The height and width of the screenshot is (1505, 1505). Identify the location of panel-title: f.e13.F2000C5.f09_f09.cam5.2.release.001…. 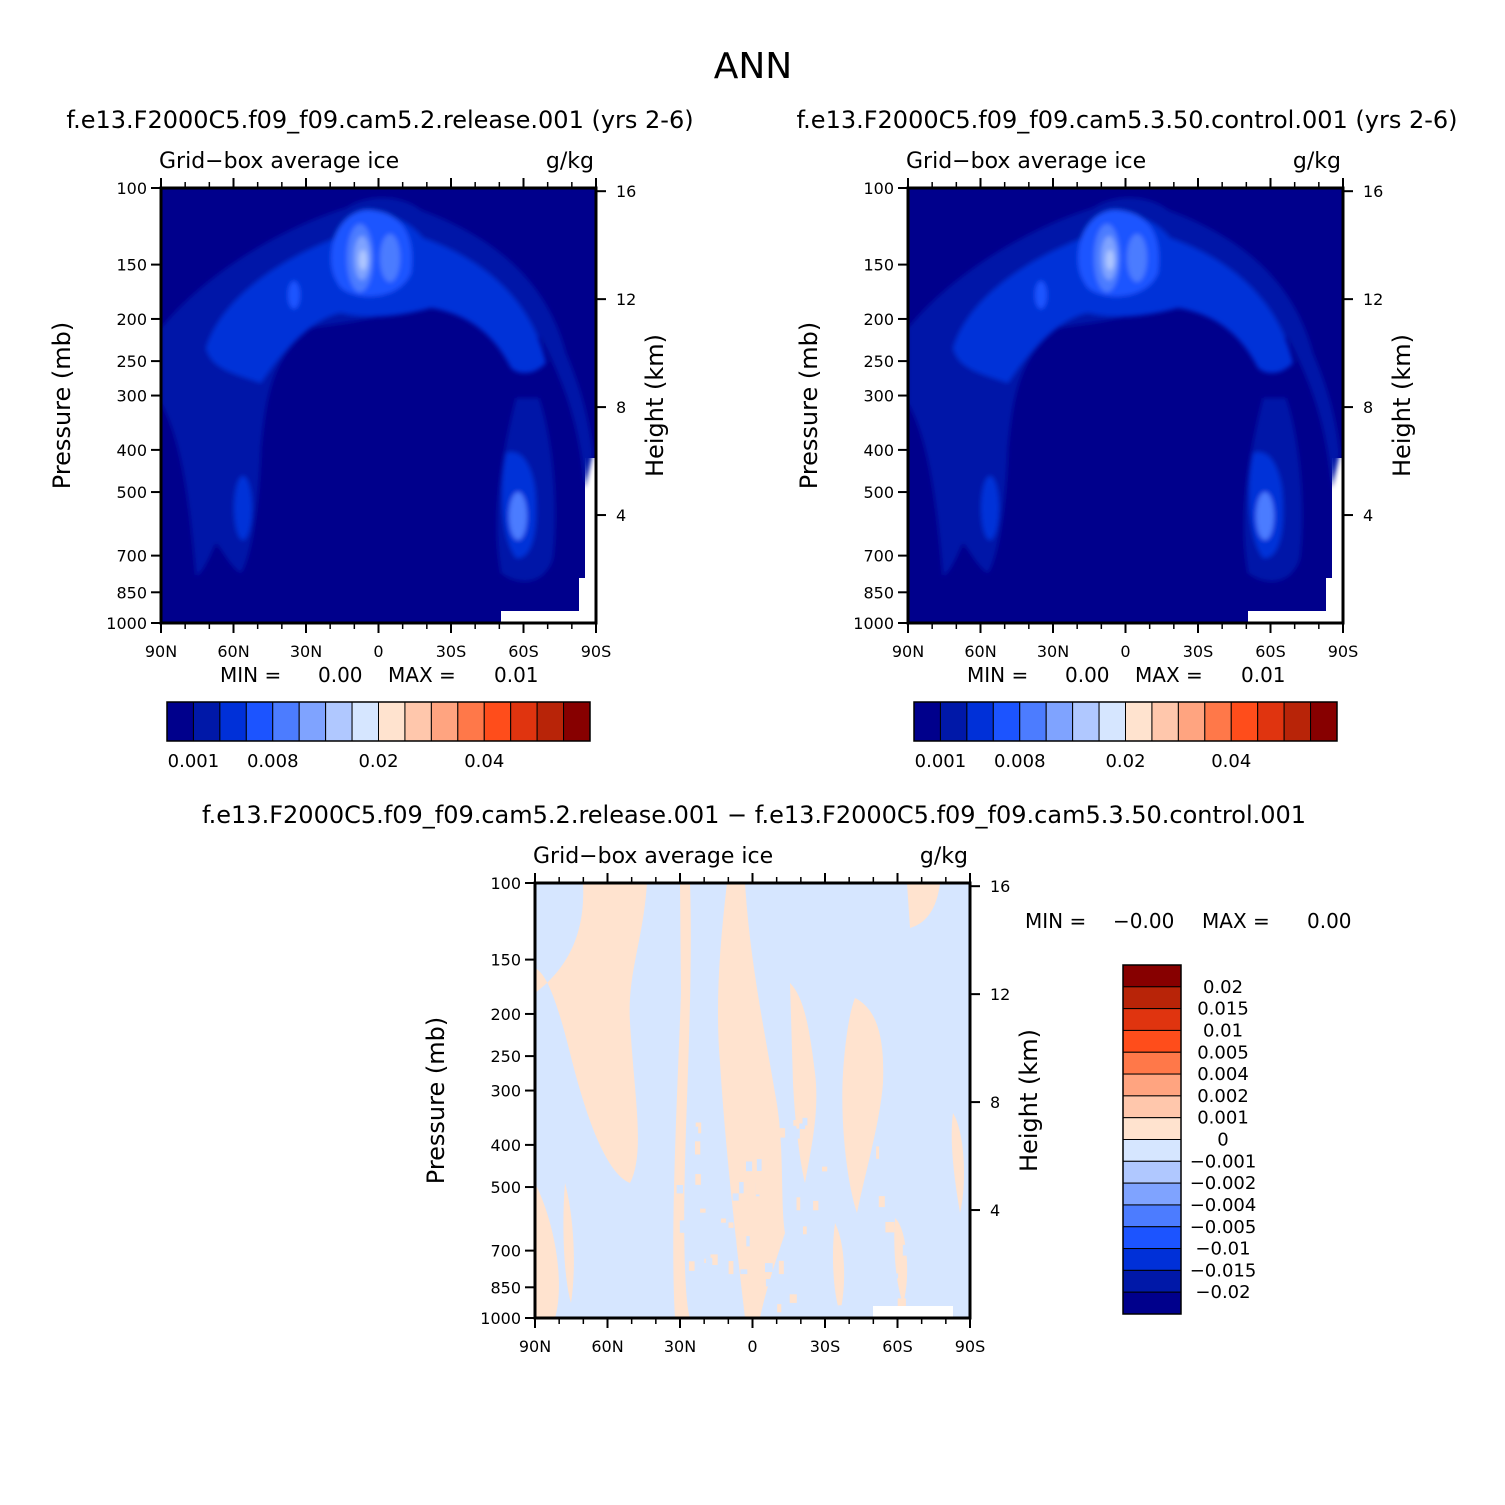
(379, 120).